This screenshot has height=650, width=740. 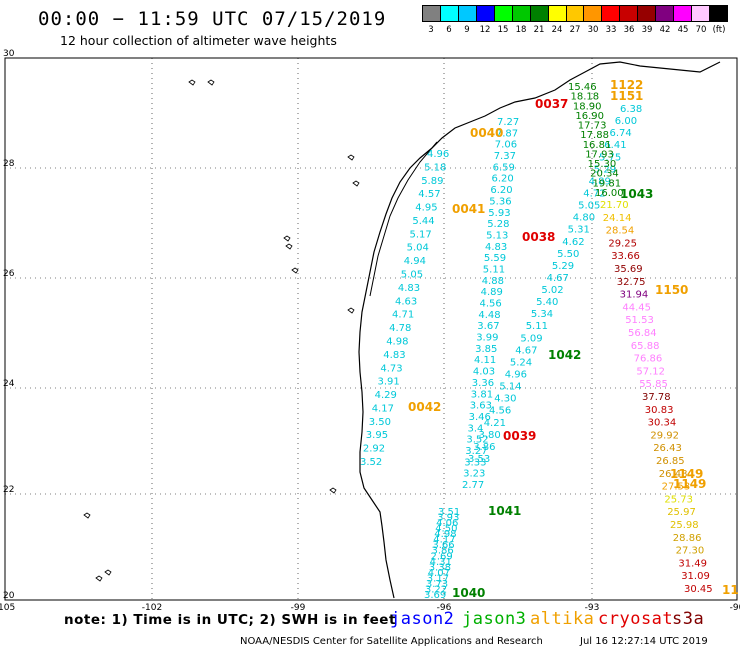 I want to click on wave-height-value: 3.91, so click(x=389, y=382).